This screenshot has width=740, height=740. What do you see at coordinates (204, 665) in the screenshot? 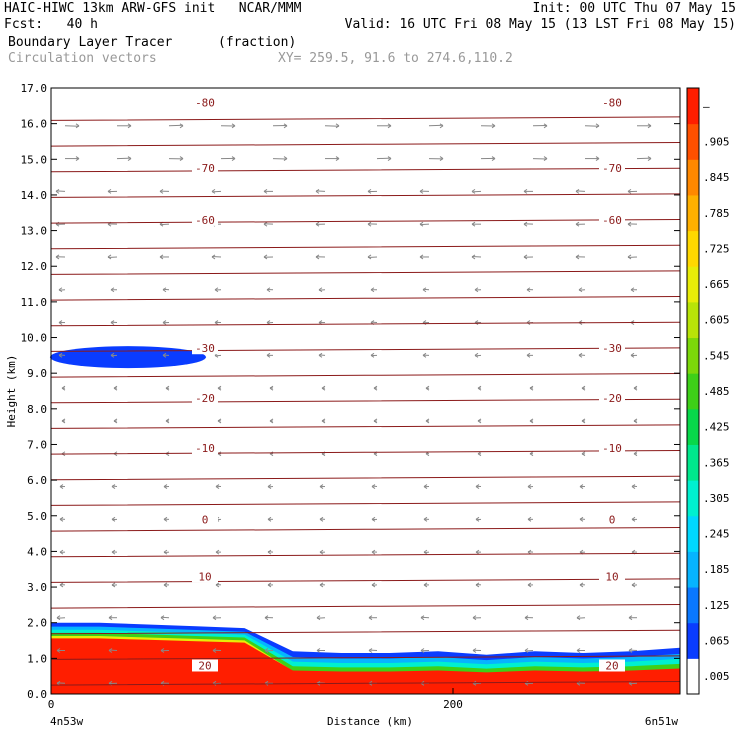
I see `isotherm-label: 20` at bounding box center [204, 665].